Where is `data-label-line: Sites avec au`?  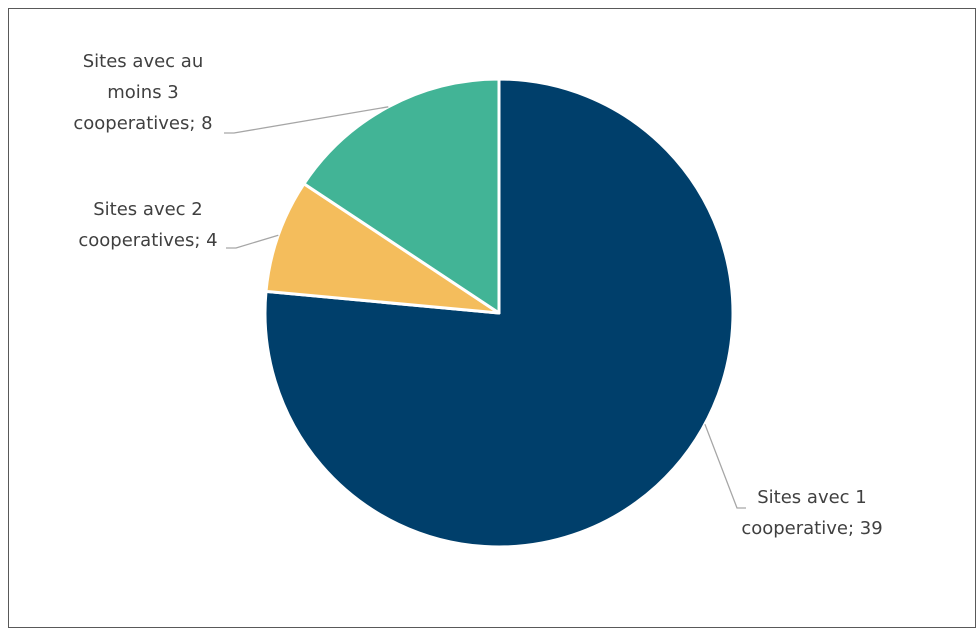
data-label-line: Sites avec au is located at coordinates (143, 61).